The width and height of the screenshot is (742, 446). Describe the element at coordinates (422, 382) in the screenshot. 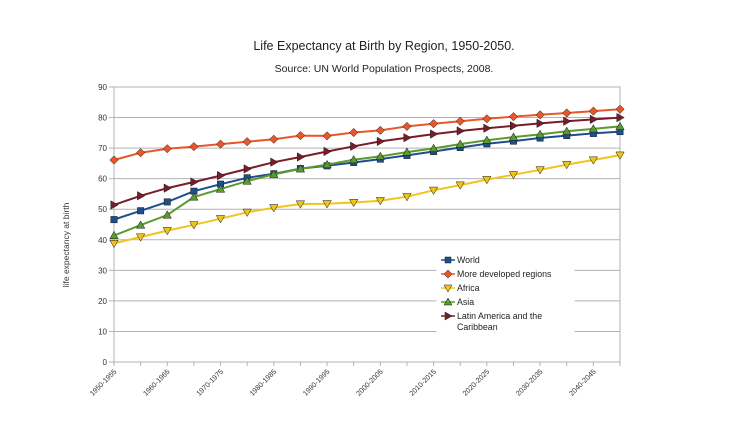

I see `x-tick-label: 2010-2015` at that location.